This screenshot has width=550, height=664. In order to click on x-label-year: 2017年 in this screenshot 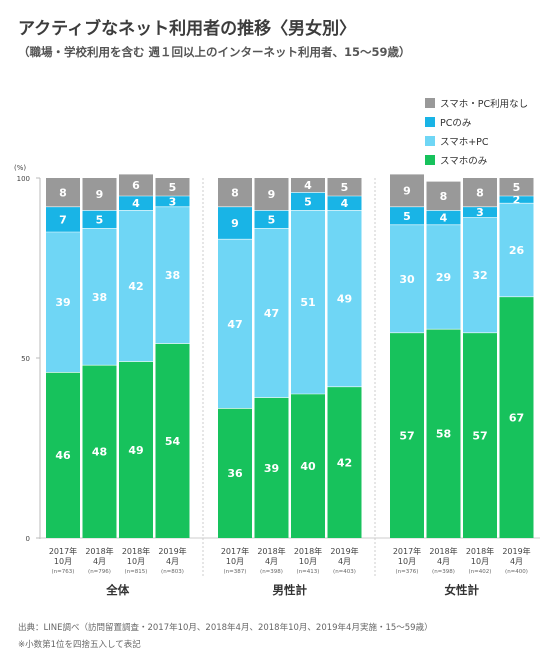, I will do `click(407, 551)`.